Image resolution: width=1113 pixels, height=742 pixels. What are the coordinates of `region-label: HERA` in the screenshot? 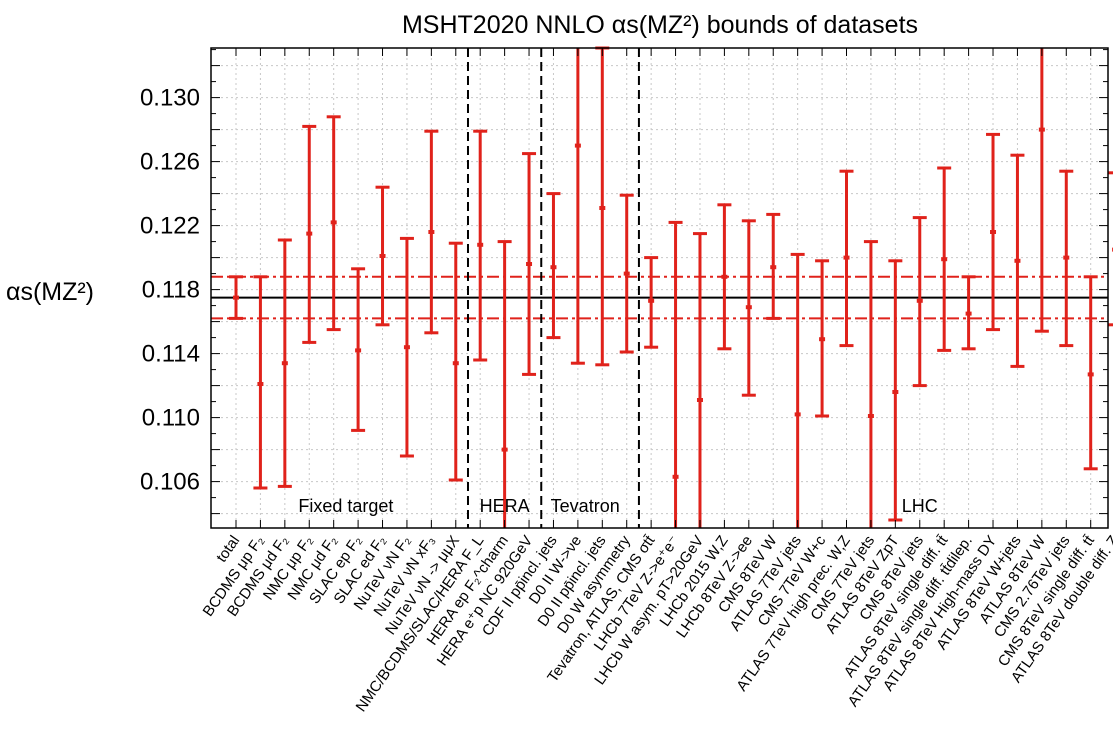 It's located at (505, 506).